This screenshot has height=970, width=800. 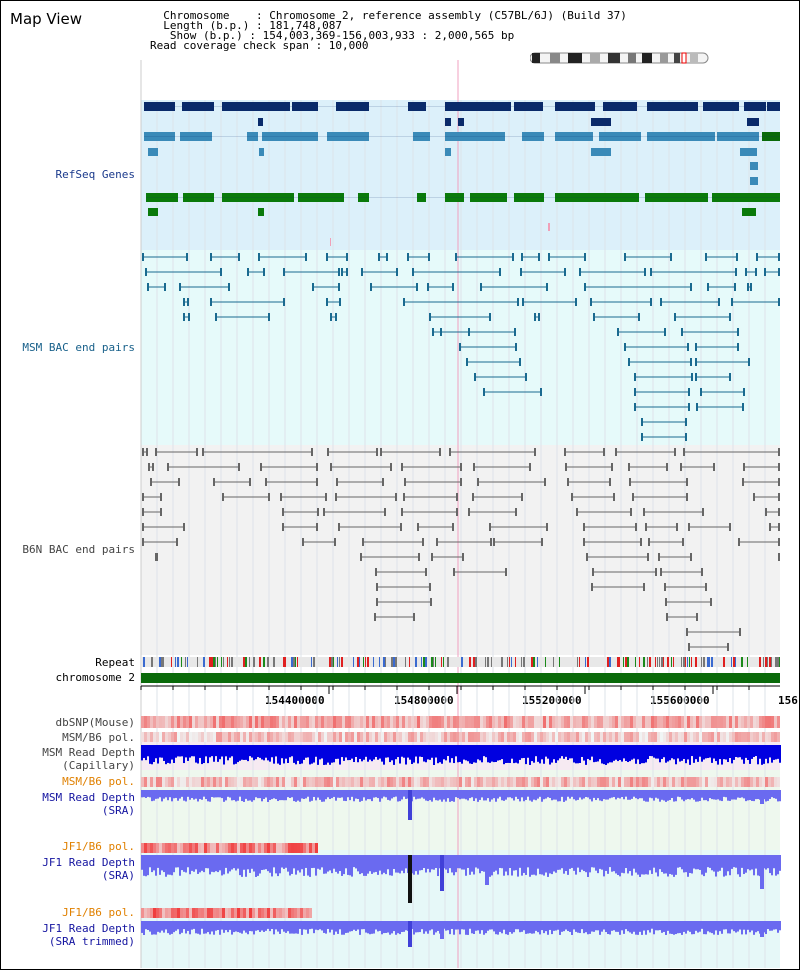 I want to click on track-label-msm-b6-pol-2: MSM/B6 pol., so click(x=98, y=781).